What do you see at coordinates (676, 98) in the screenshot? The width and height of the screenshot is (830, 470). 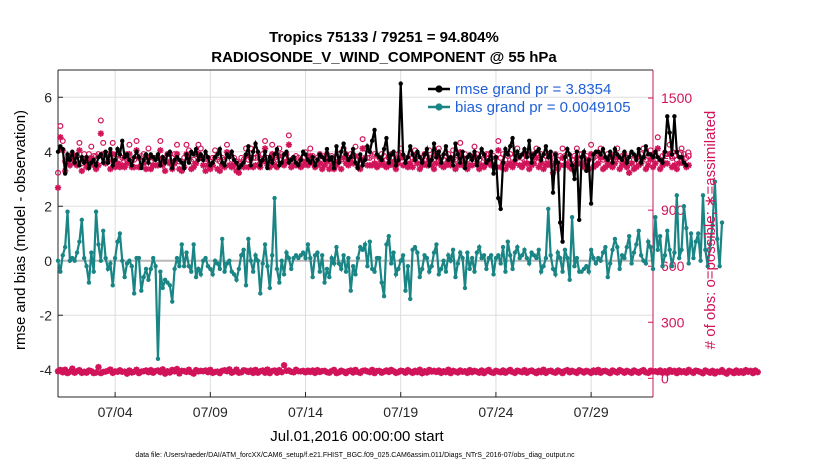 I see `right-y-tick-label: 1500` at bounding box center [676, 98].